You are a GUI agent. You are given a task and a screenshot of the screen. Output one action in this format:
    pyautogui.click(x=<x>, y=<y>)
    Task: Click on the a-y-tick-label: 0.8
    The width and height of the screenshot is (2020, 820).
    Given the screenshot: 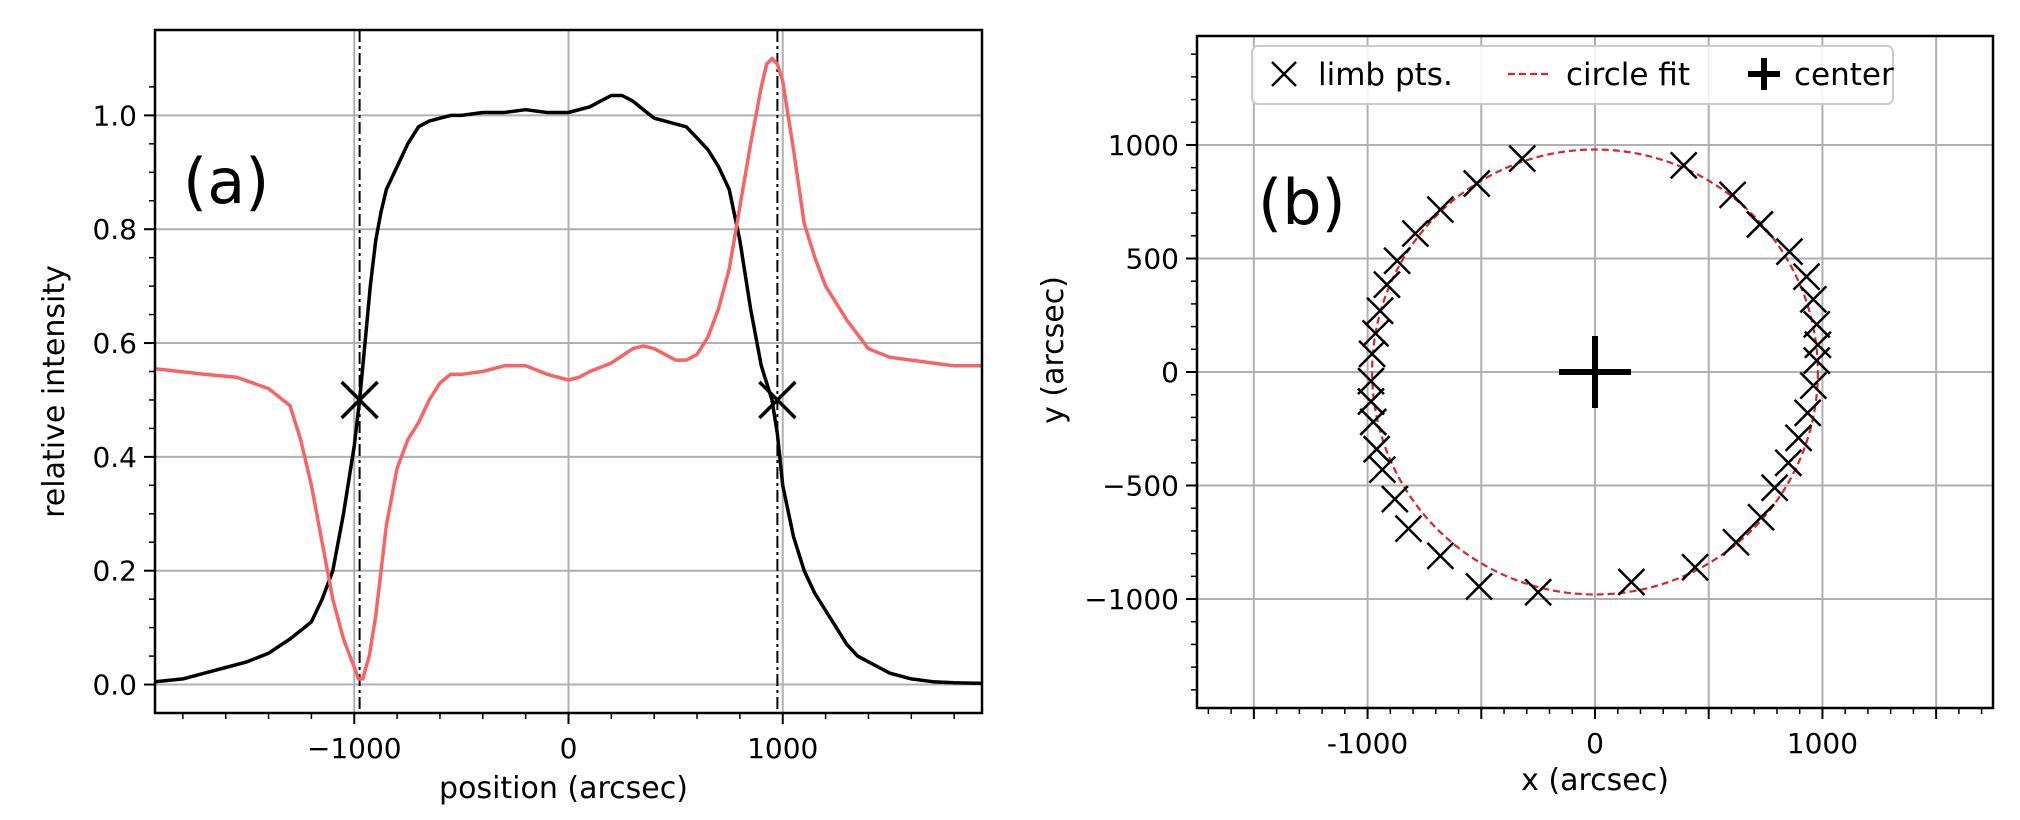 What is the action you would take?
    pyautogui.click(x=114, y=229)
    